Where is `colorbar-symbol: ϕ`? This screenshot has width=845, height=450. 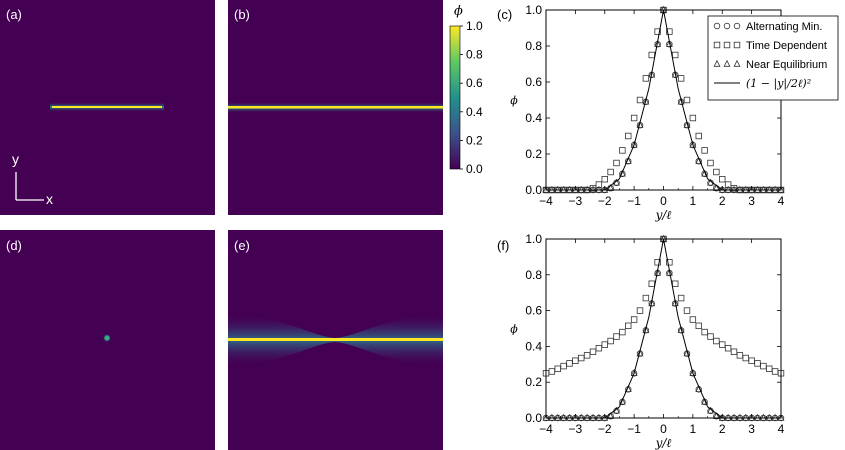 colorbar-symbol: ϕ is located at coordinates (458, 11).